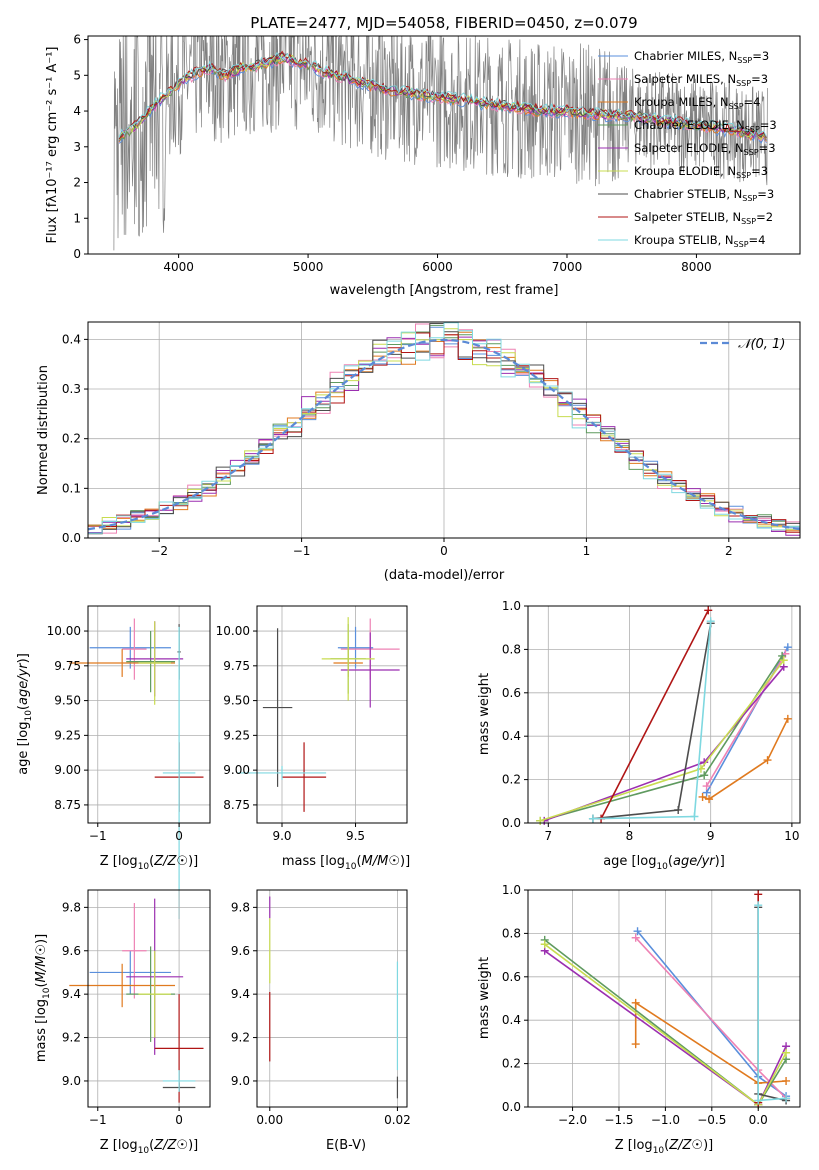 The height and width of the screenshot is (1170, 819). What do you see at coordinates (705, 126) in the screenshot?
I see `legend-label-chabrier-elodie: Chabrier ELODIE, NSSP=3` at bounding box center [705, 126].